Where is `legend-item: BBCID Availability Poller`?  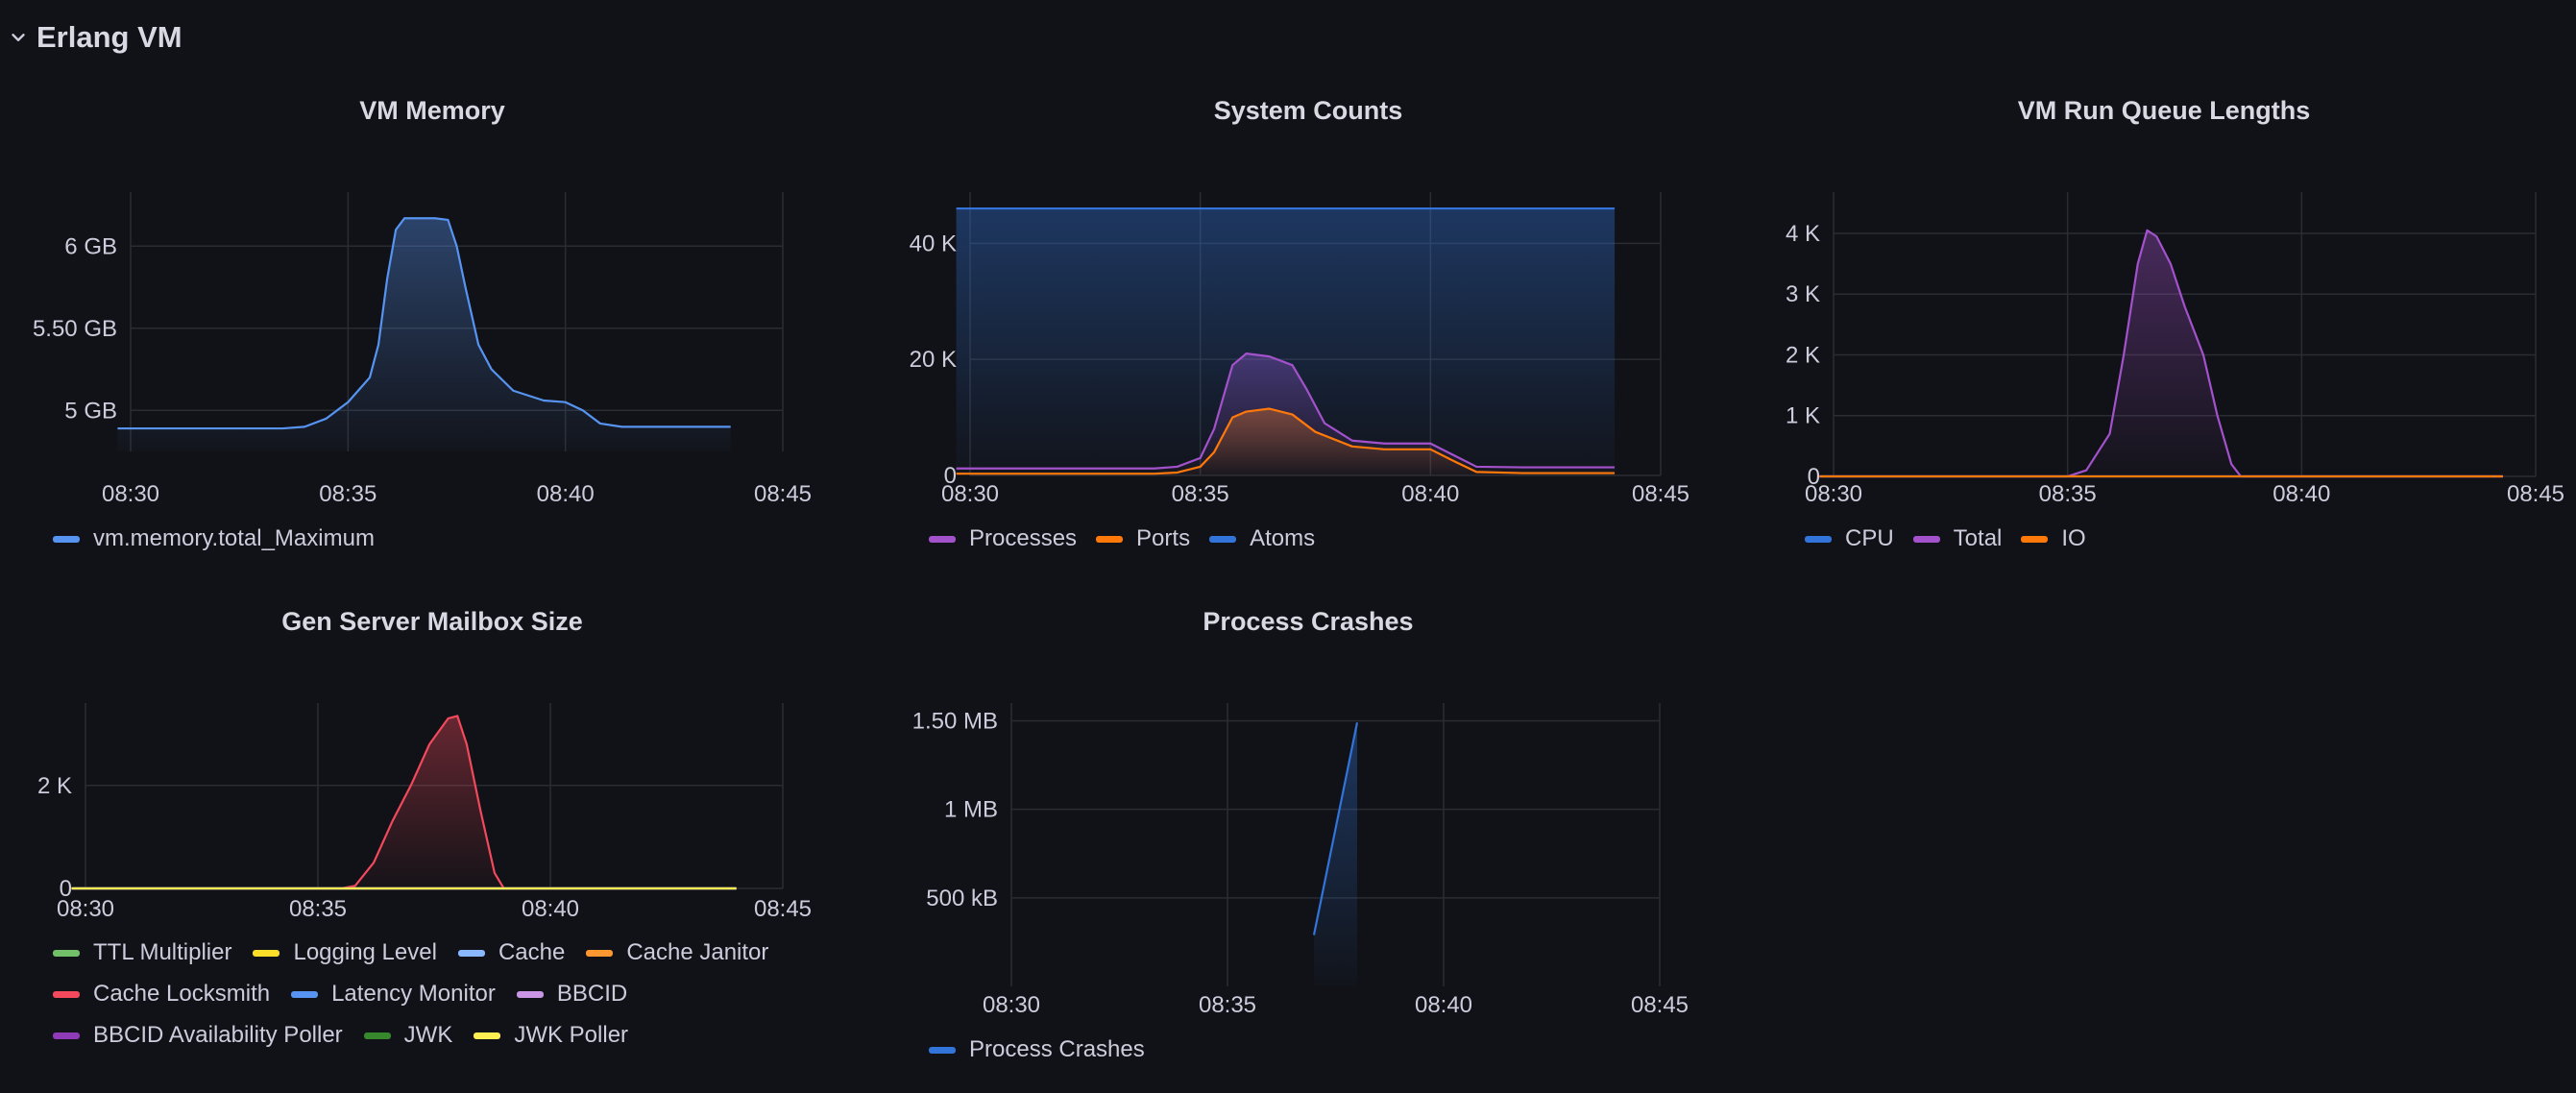 legend-item: BBCID Availability Poller is located at coordinates (198, 1035).